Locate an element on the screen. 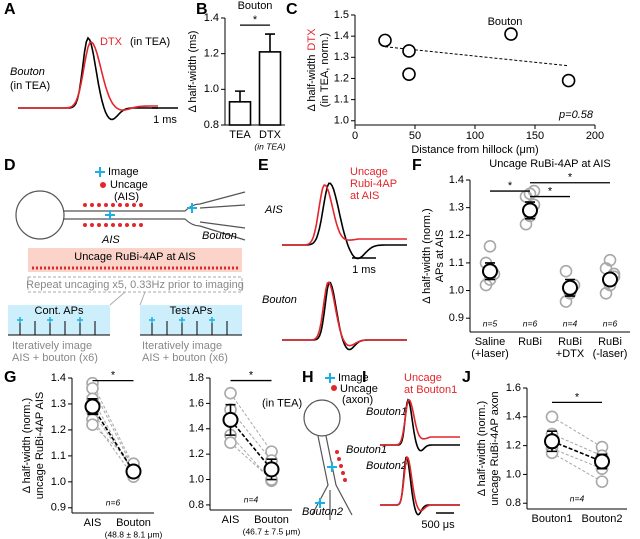 The height and width of the screenshot is (539, 640). block is located at coordinates (191, 320).